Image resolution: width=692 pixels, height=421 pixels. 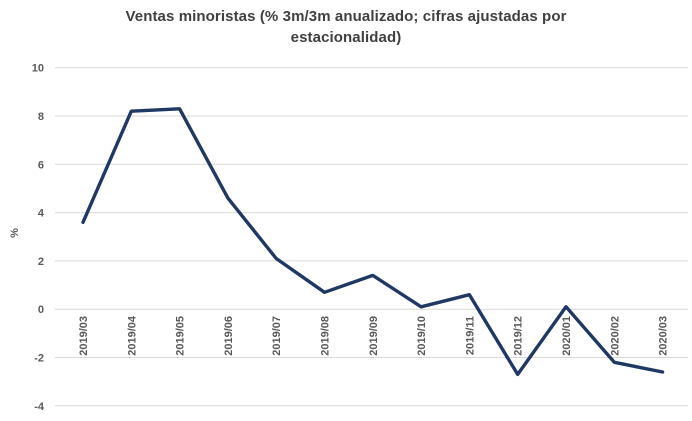 I want to click on y-tick-label: 4, so click(x=41, y=214).